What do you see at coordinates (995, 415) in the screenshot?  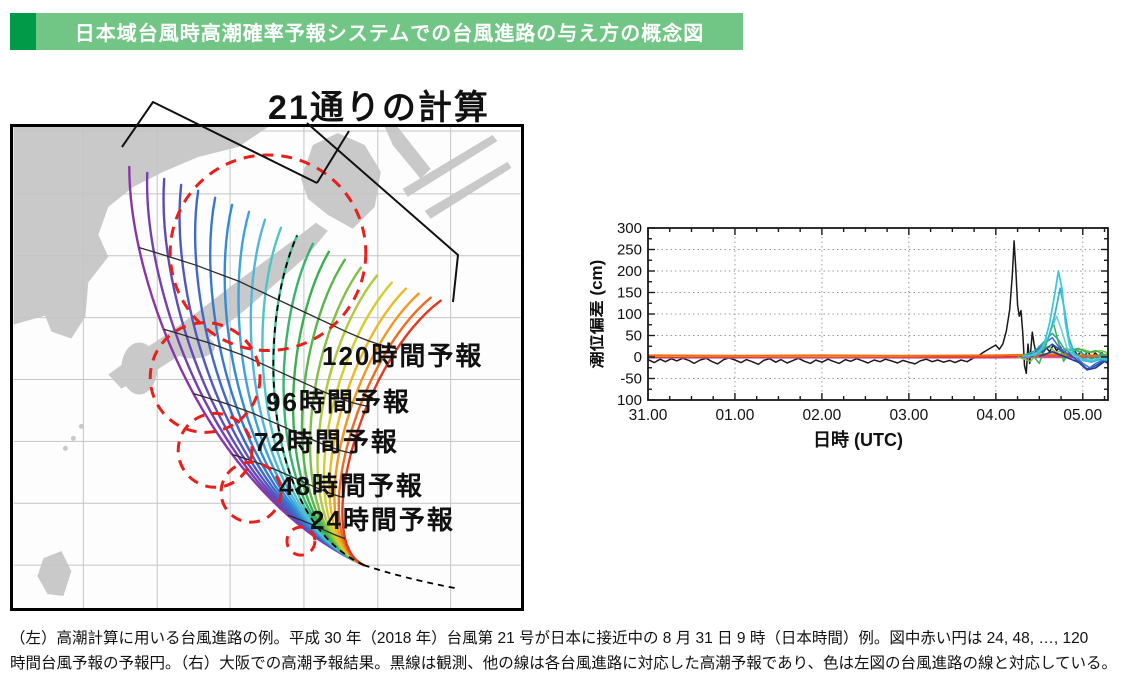 I see `x-tick-label: 04.00` at bounding box center [995, 415].